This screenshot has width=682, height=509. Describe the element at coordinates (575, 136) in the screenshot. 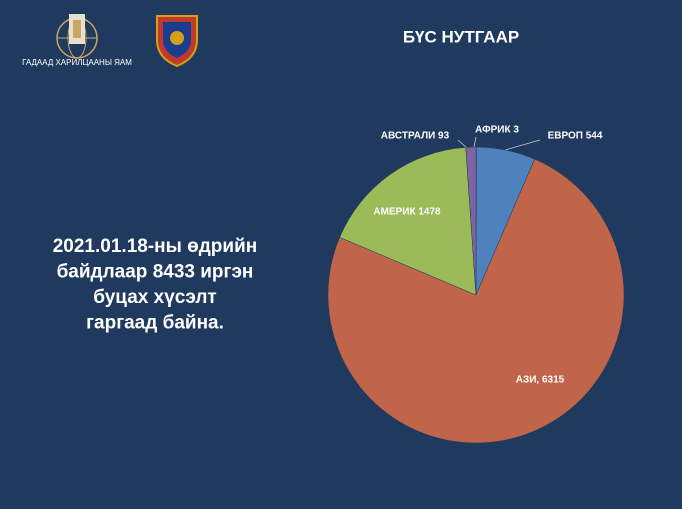

I see `data-label: ЕВРОП 544` at that location.